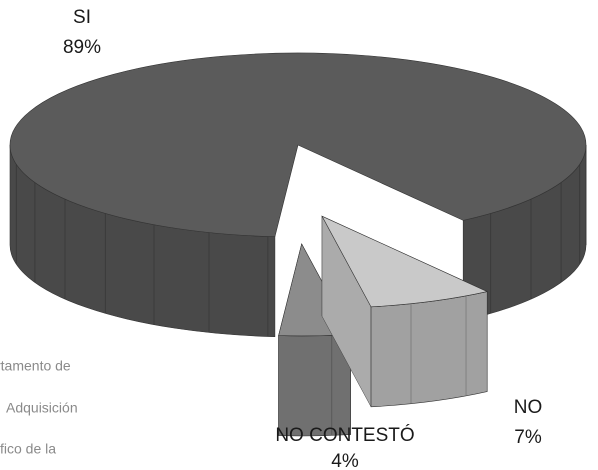 This screenshot has height=470, width=598. What do you see at coordinates (345, 460) in the screenshot?
I see `slice-value-label: 4%` at bounding box center [345, 460].